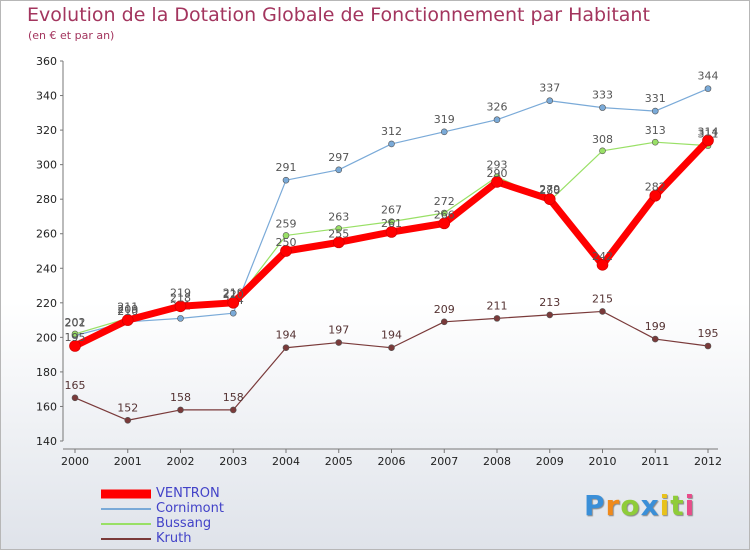 This screenshot has width=750, height=550. I want to click on data-label-kruth: 209, so click(444, 309).